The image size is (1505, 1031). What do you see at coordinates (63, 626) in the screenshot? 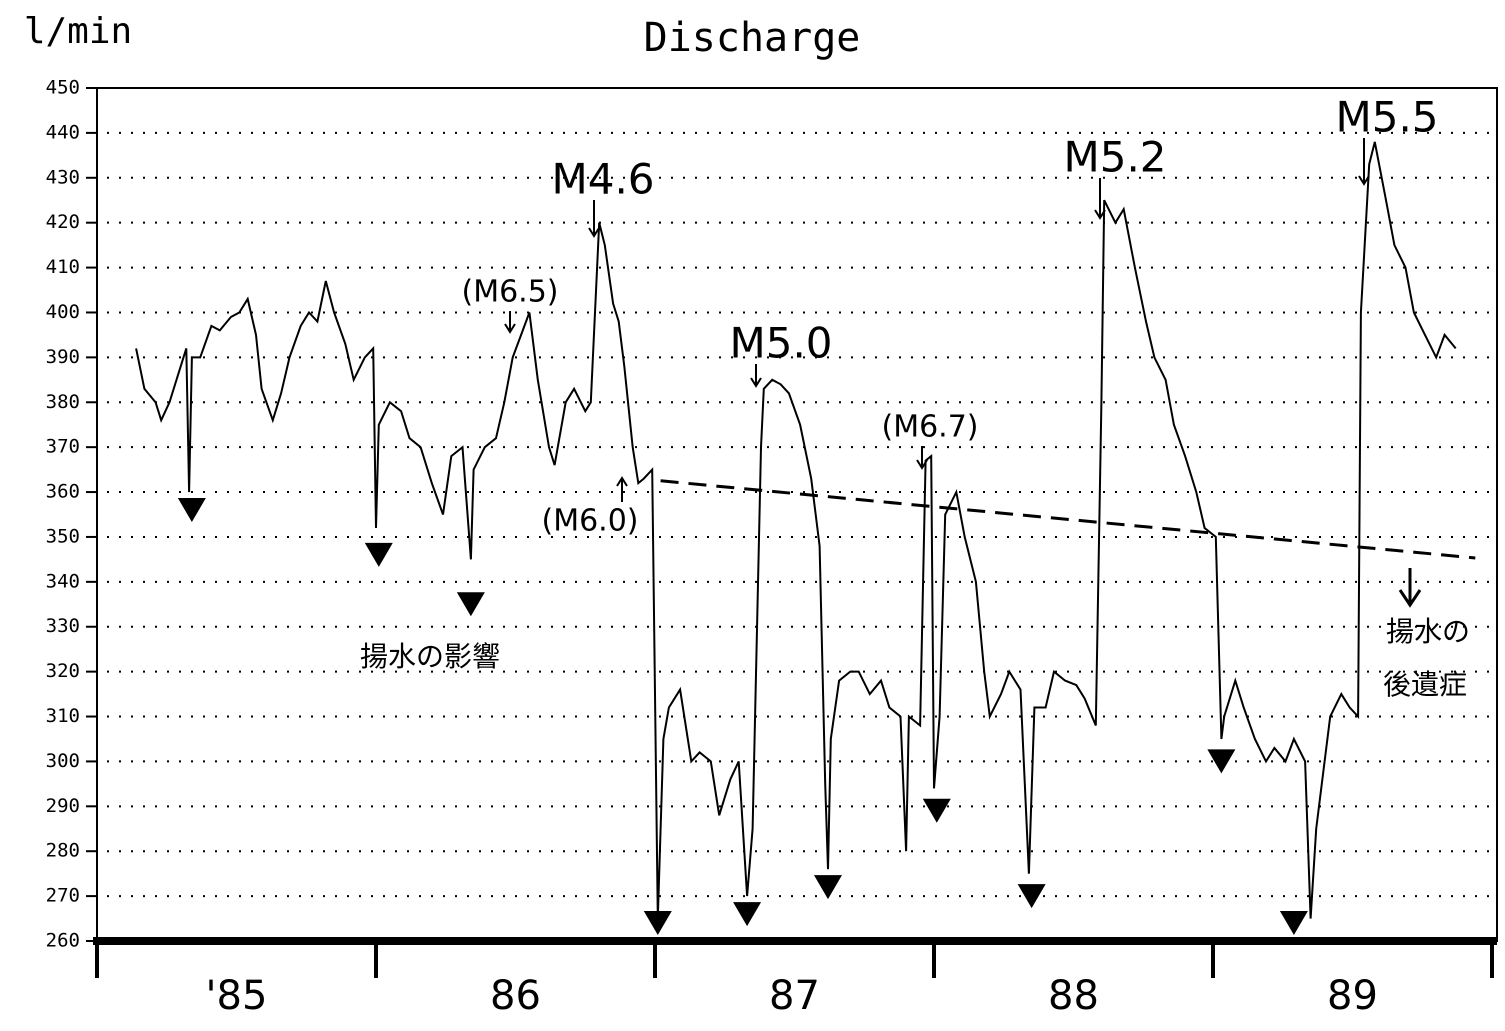
I see `y-tick-label: 330` at bounding box center [63, 626].